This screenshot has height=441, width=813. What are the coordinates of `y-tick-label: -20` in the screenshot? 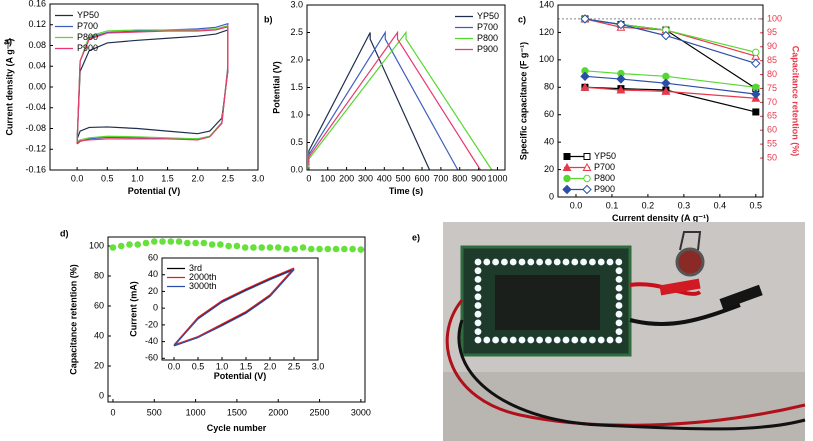 It's located at (151, 324).